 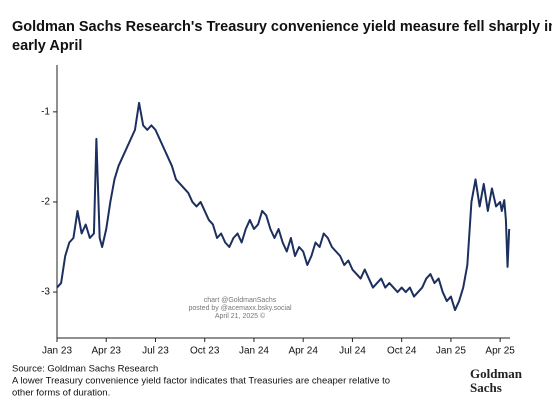 I want to click on source: Source: Goldman Sachs Research, so click(x=85, y=369).